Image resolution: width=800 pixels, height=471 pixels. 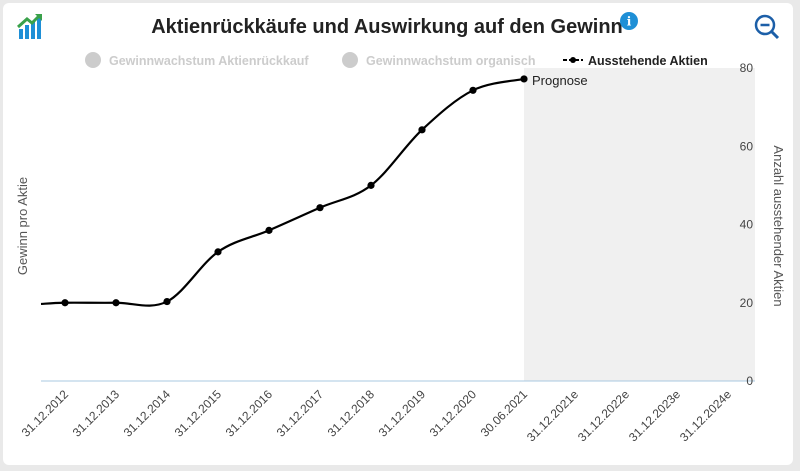 I want to click on legend-item-buyback-growth: Gewinnwachstum Aktienrückkauf, so click(x=197, y=60).